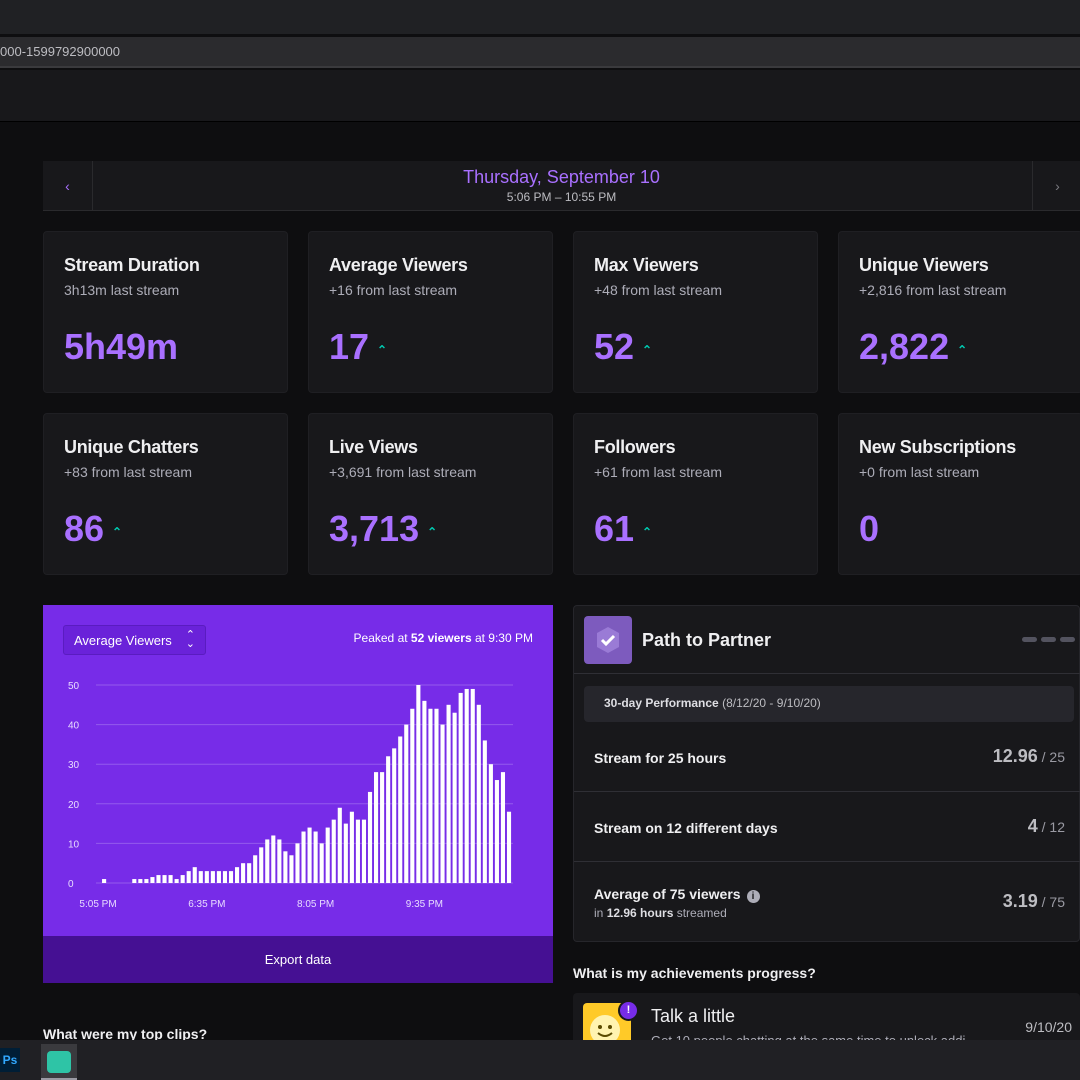  What do you see at coordinates (919, 472) in the screenshot?
I see `stat-delta: +0 from last stream` at bounding box center [919, 472].